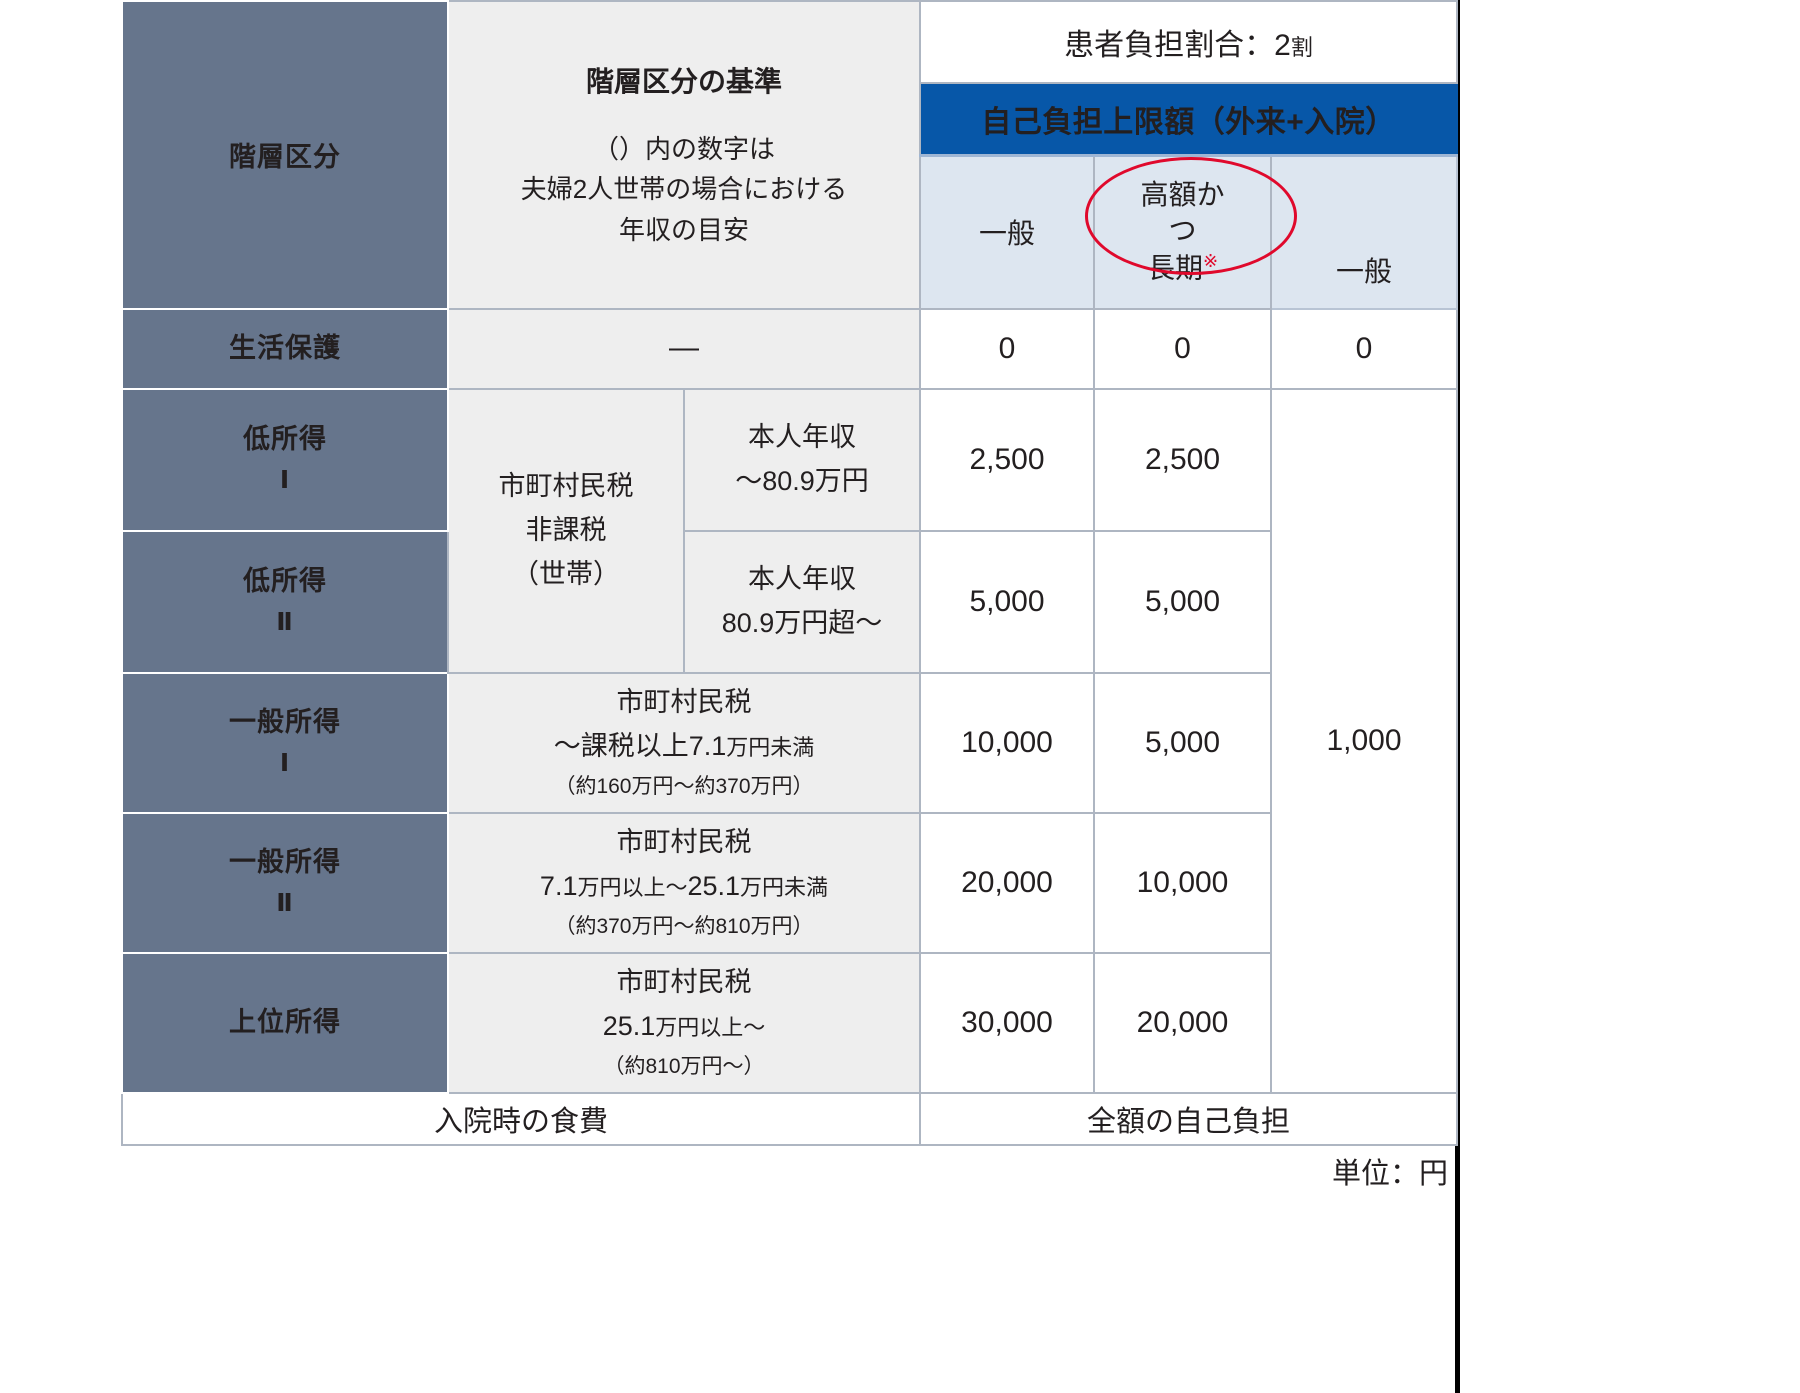 This screenshot has width=1800, height=1393. What do you see at coordinates (629, 1025) in the screenshot?
I see `criteria-joi-a: 25.1` at bounding box center [629, 1025].